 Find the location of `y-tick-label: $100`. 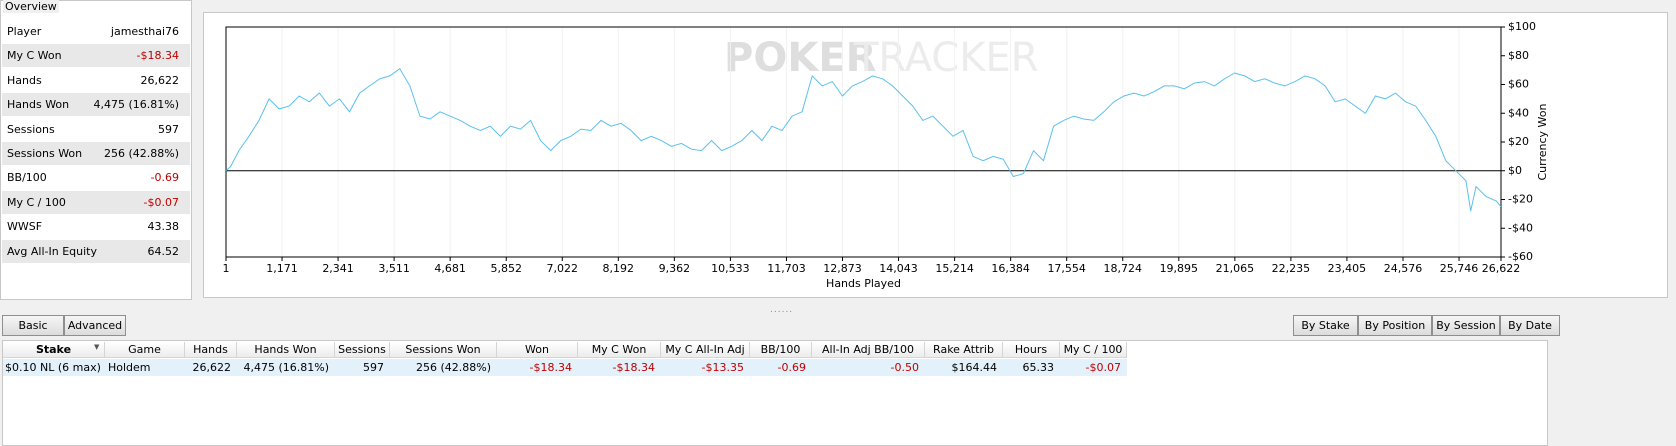

y-tick-label: $100 is located at coordinates (1522, 26).